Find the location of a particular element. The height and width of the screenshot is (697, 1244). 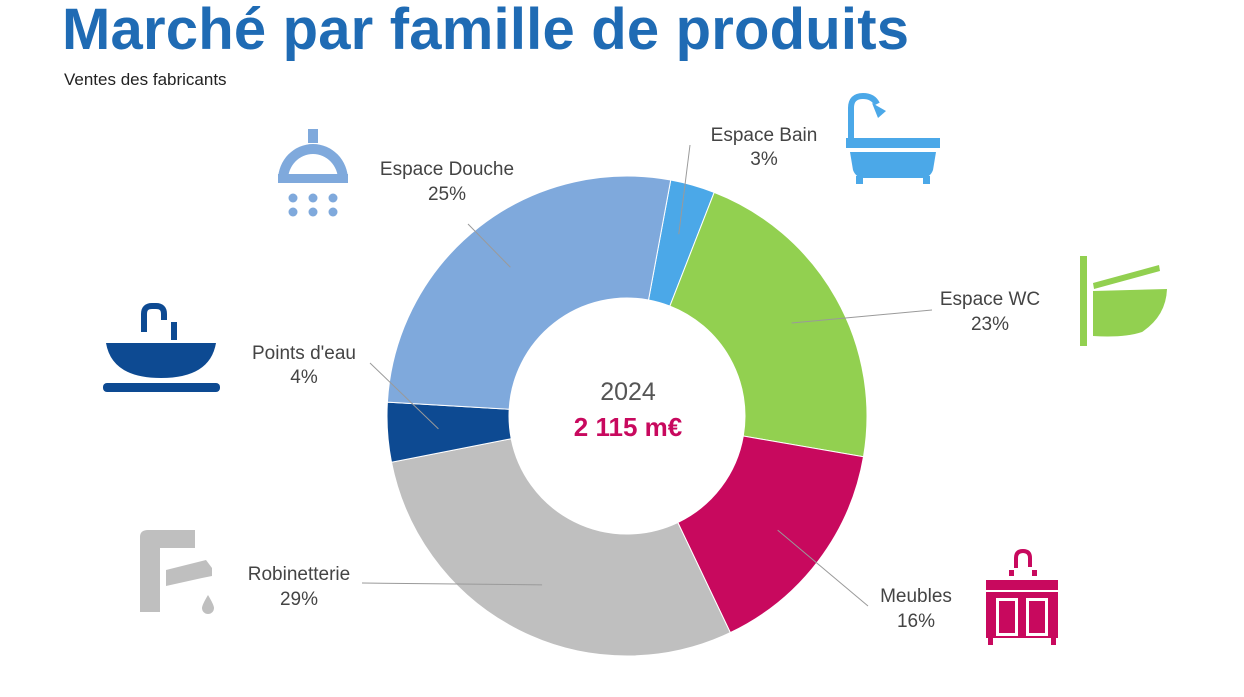

vanity-cabinet-icon is located at coordinates (1022, 596).